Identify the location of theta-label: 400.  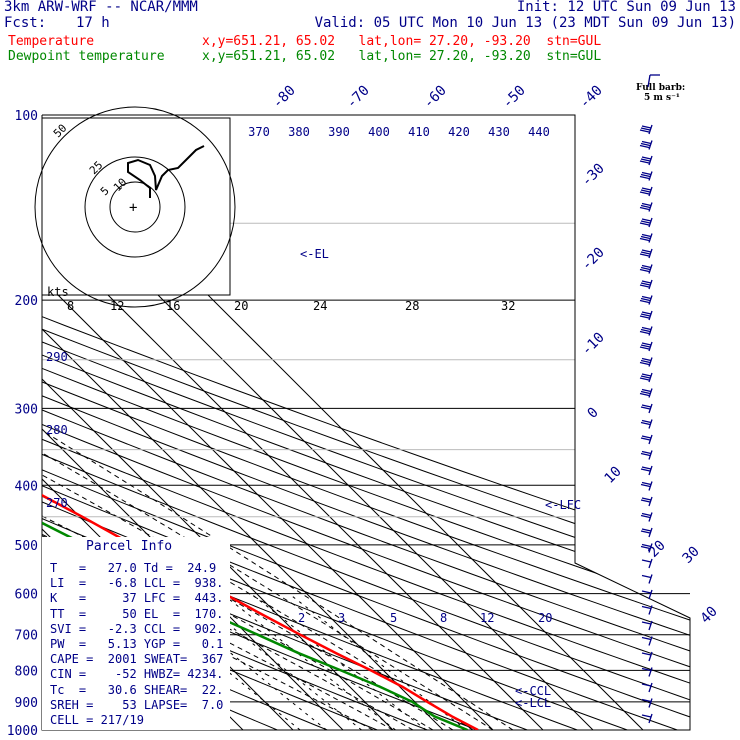
(379, 132).